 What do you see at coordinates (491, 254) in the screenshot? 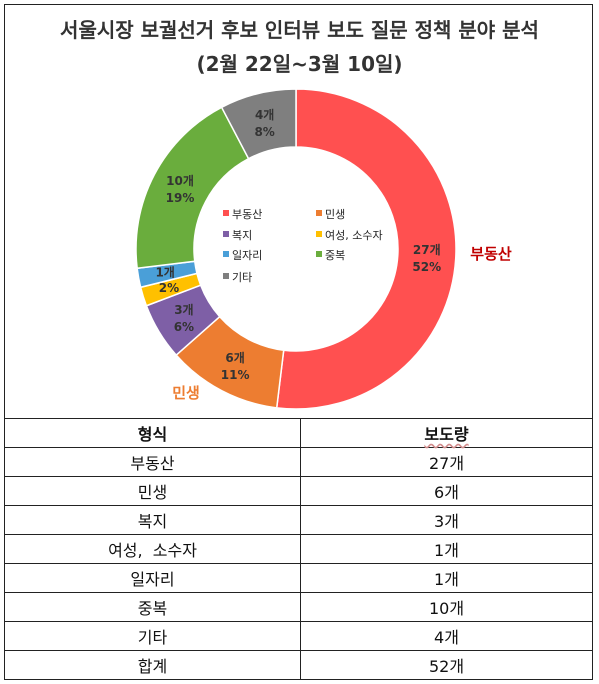
I see `callout-real-estate: 부동산` at bounding box center [491, 254].